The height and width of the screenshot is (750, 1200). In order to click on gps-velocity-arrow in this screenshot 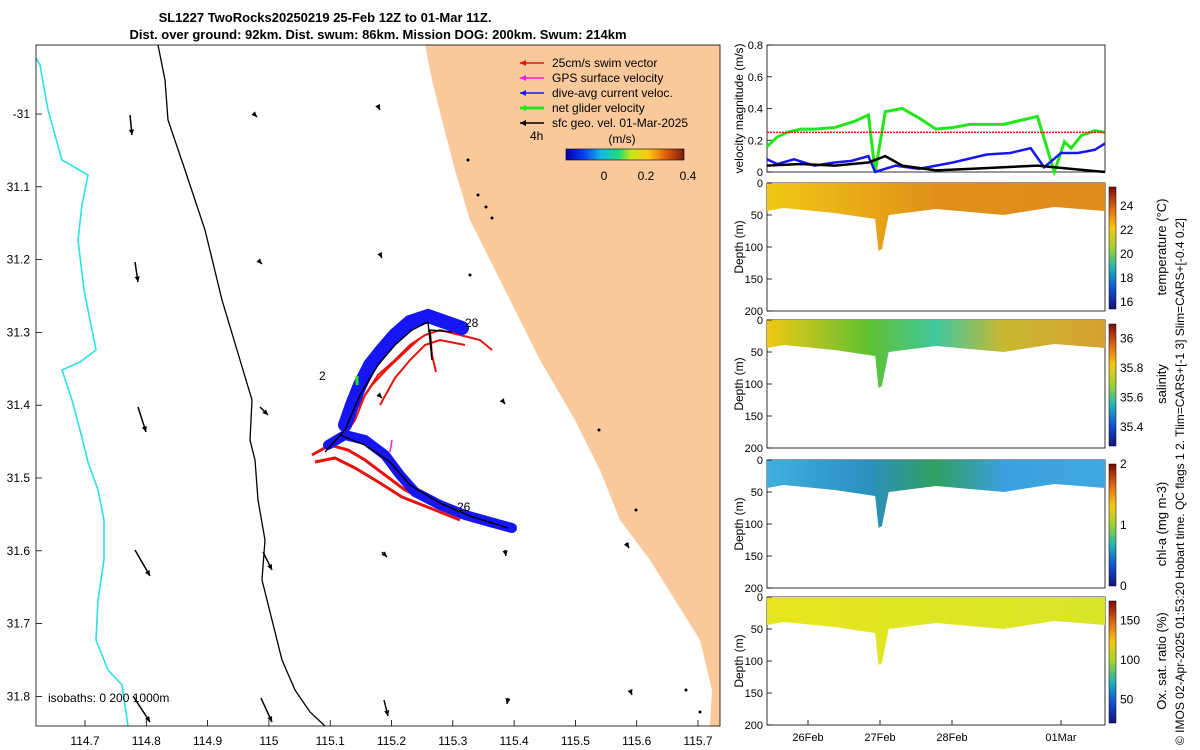, I will do `click(391, 446)`.